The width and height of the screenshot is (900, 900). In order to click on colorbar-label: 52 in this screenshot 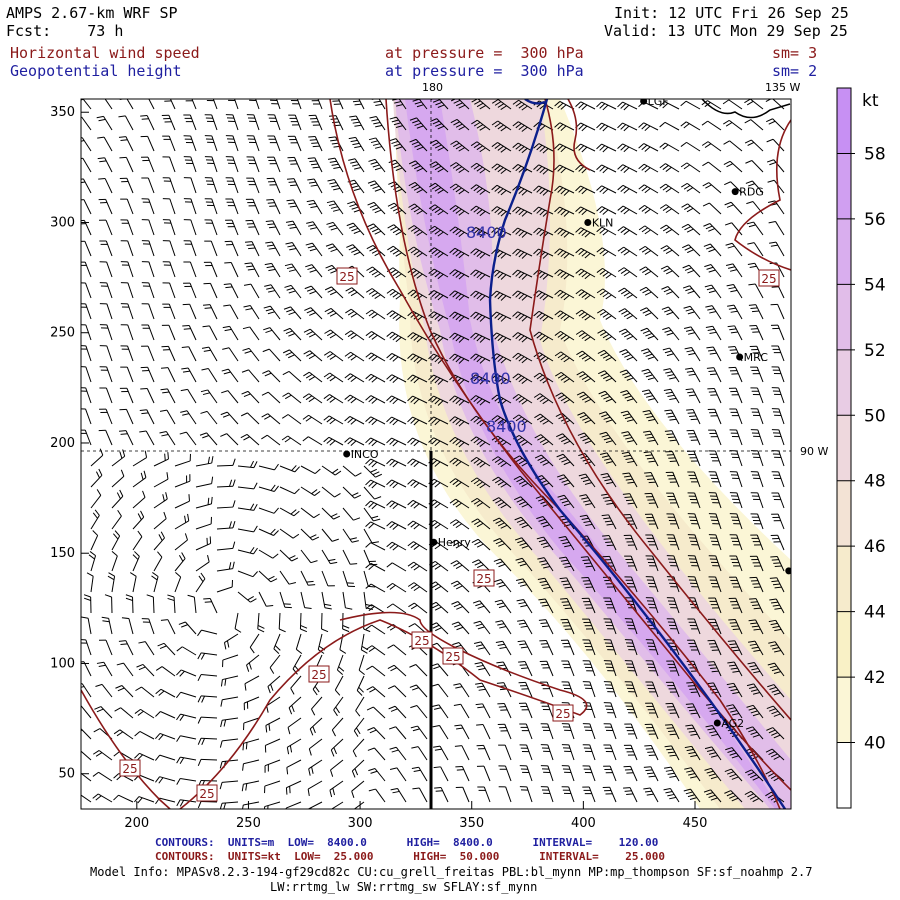, I will do `click(875, 351)`.